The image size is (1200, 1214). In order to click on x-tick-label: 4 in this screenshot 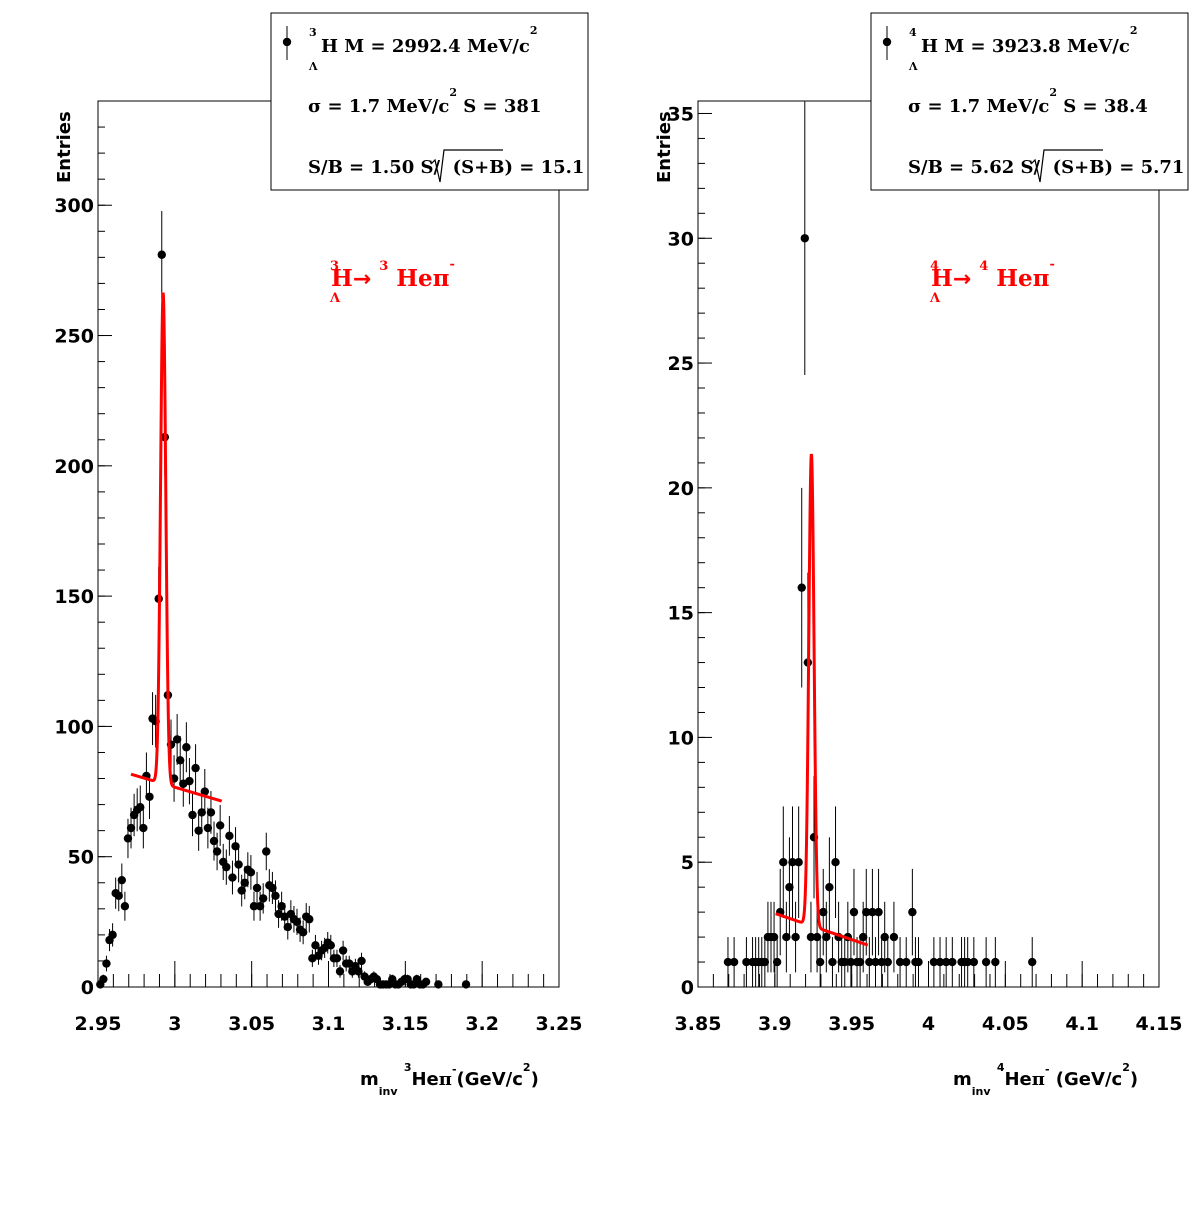, I will do `click(928, 1024)`.